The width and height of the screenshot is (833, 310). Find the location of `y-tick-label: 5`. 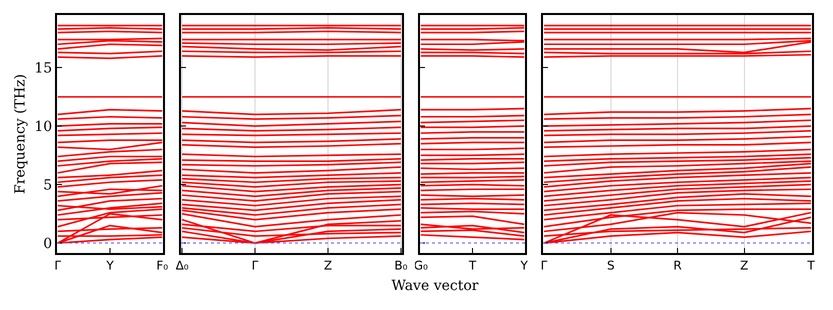

y-tick-label: 5 is located at coordinates (47, 185).